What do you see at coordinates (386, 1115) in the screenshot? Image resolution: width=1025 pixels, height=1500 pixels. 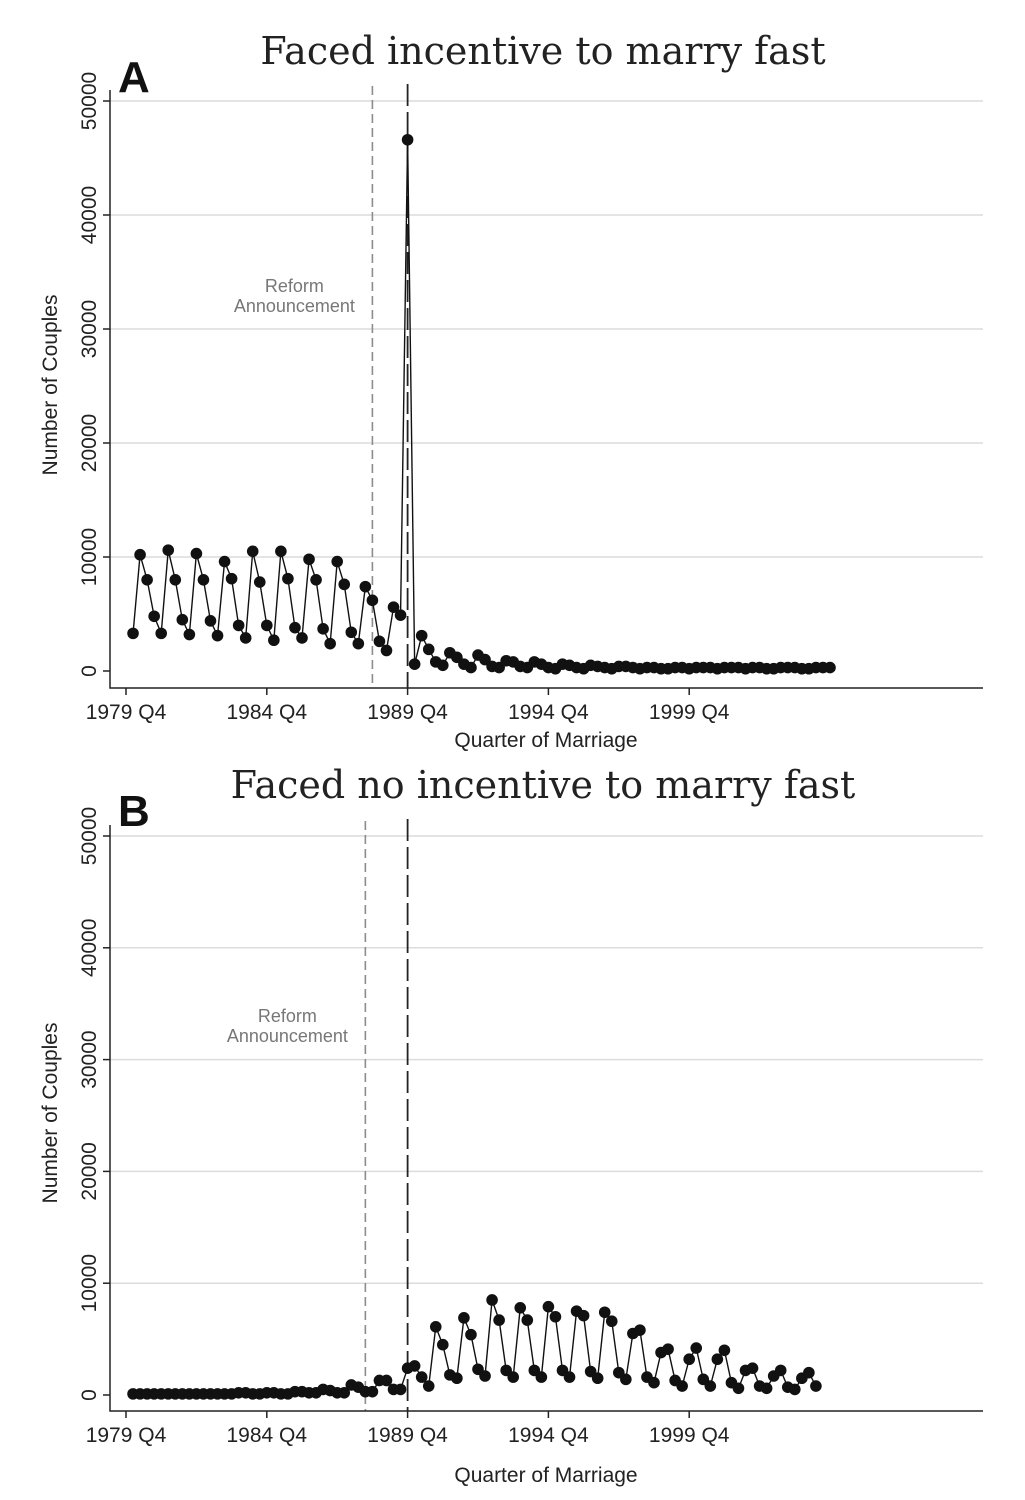 I see `panel-b-reference-lines` at bounding box center [386, 1115].